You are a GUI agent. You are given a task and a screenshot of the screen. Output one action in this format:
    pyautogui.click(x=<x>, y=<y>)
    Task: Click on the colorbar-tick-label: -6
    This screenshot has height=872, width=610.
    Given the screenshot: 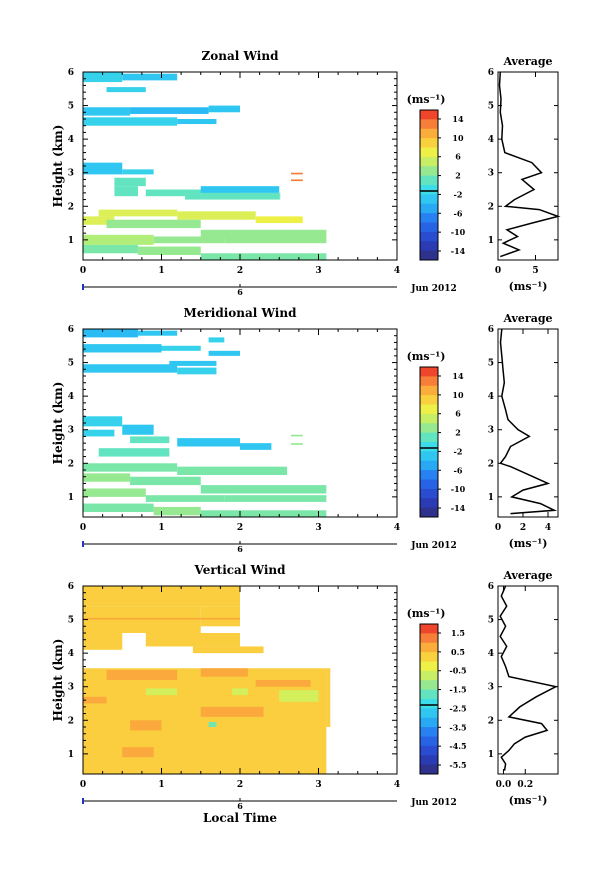 What is the action you would take?
    pyautogui.click(x=458, y=213)
    